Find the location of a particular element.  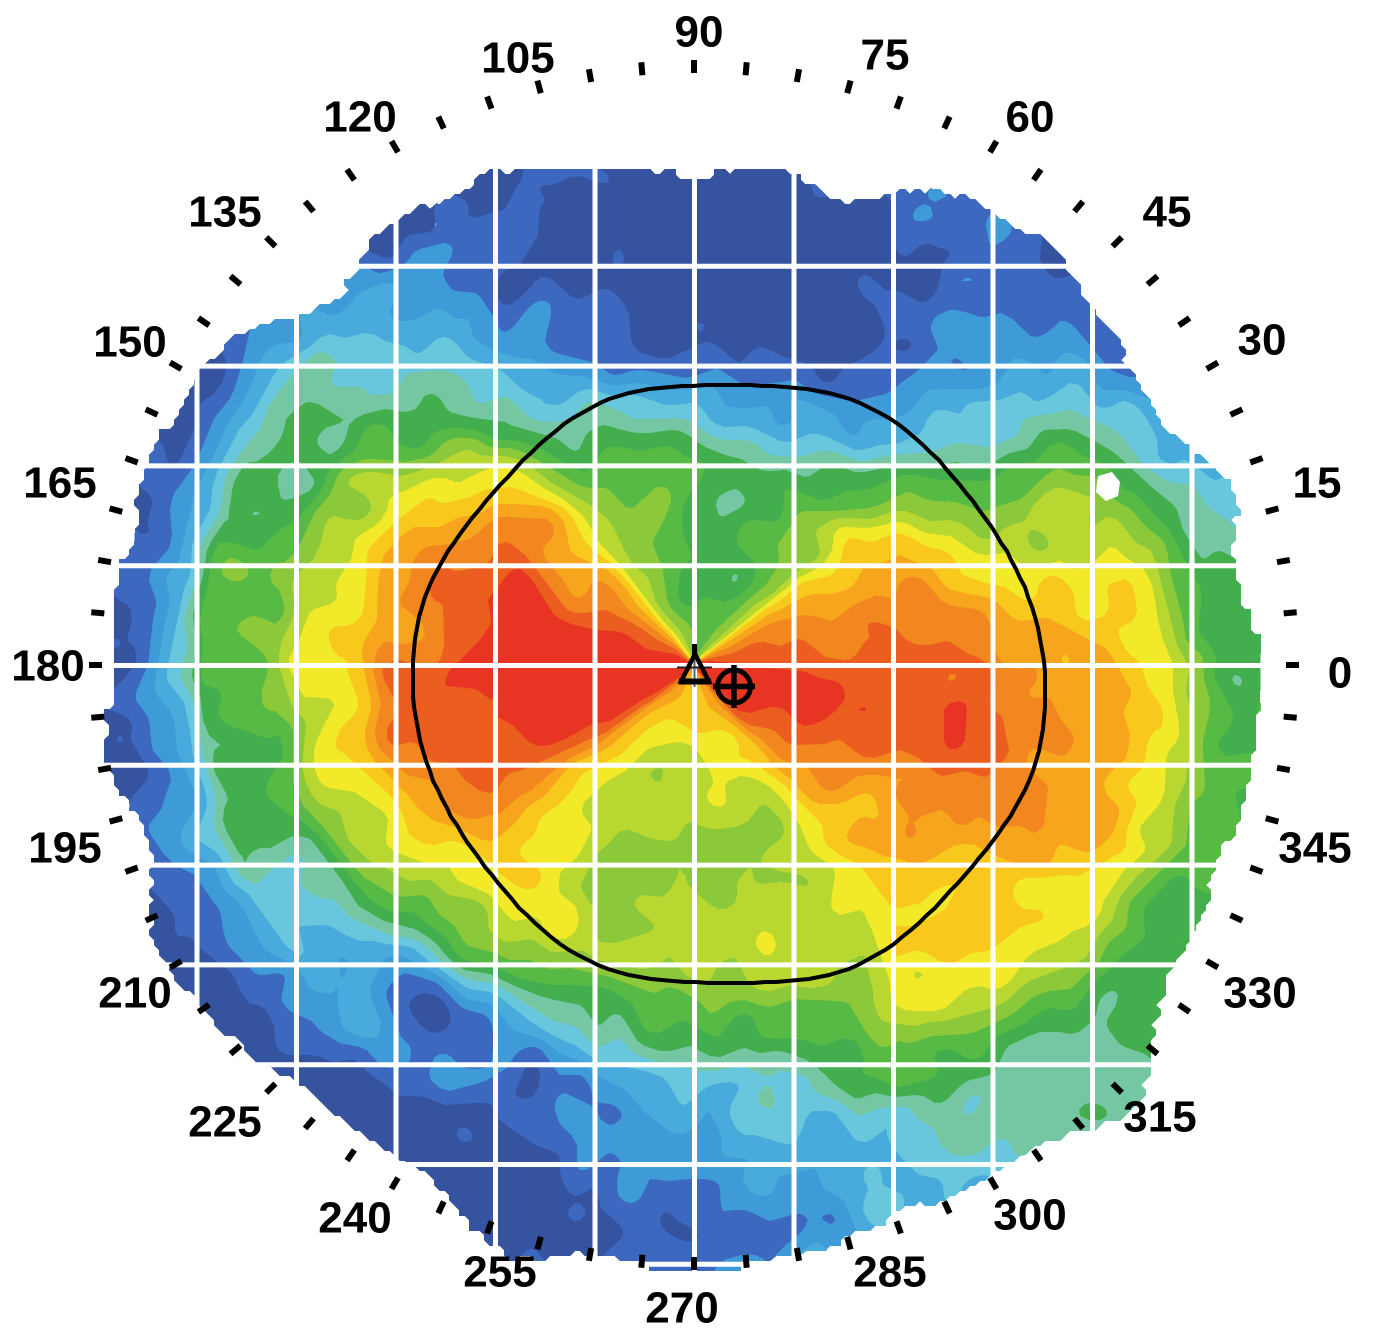

svg-text: 15 is located at coordinates (1317, 483).